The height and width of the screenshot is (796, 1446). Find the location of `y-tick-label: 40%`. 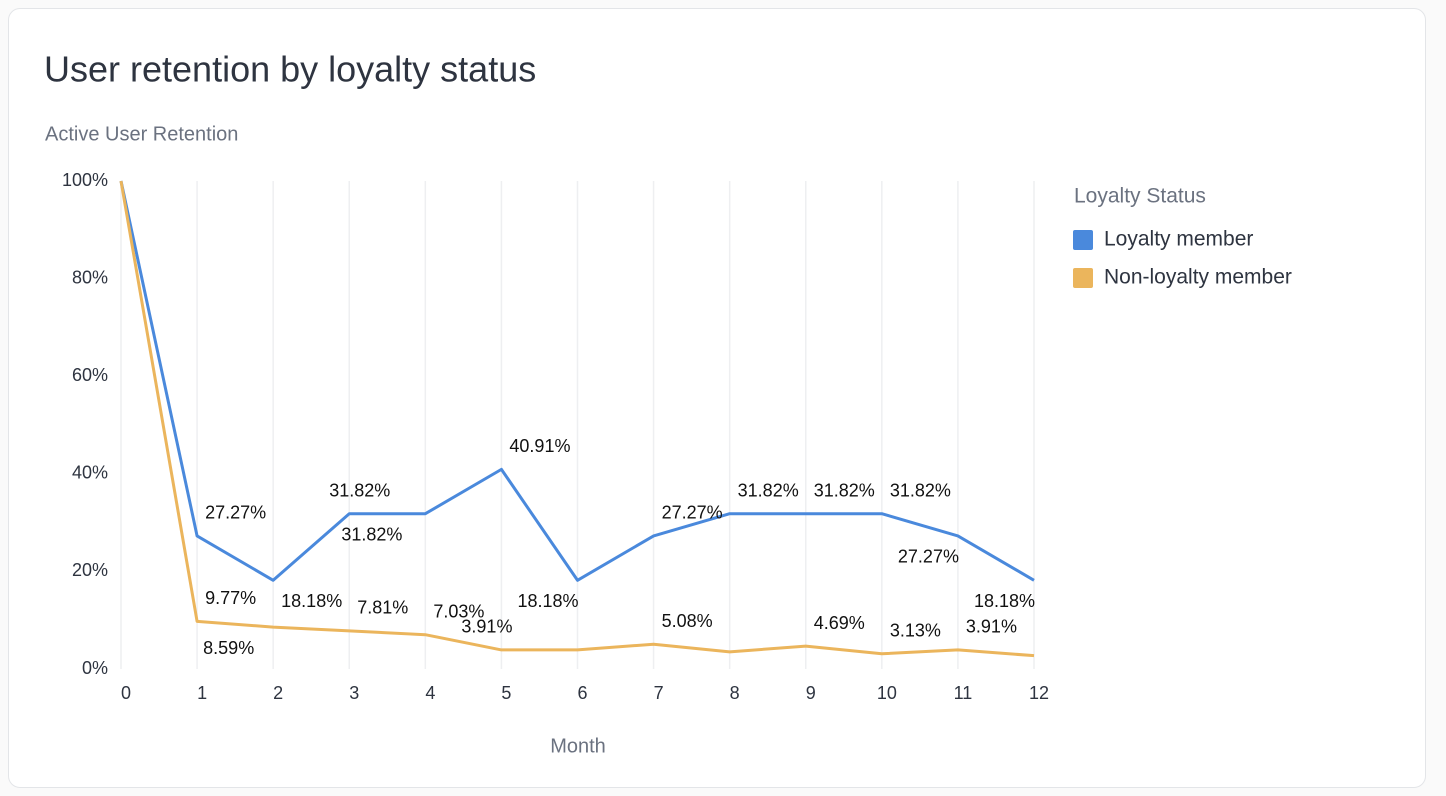

y-tick-label: 40% is located at coordinates (90, 473).